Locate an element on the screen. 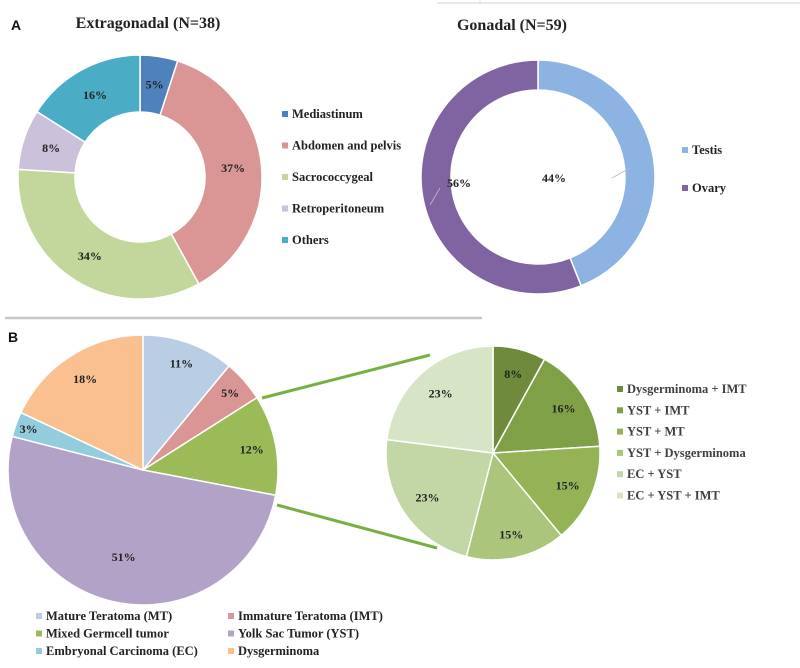 The image size is (800, 668). legend-label-yolk-sac-tumor-yst: Yolk Sac Tumor (YST) is located at coordinates (298, 634).